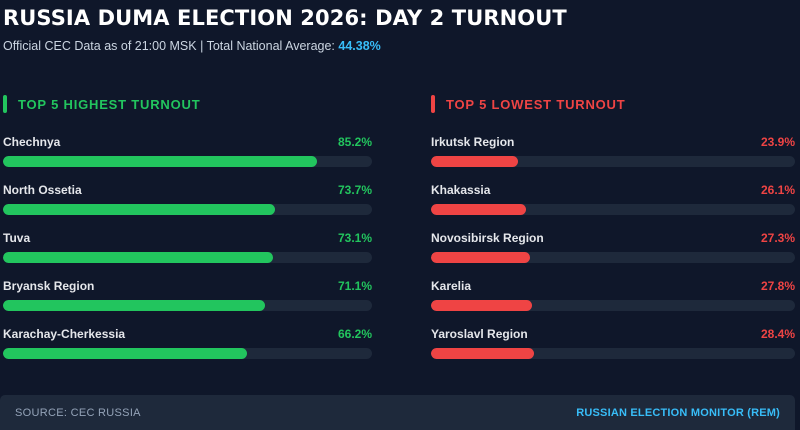 The height and width of the screenshot is (430, 800). I want to click on turnout-value-label: 23.9%, so click(777, 142).